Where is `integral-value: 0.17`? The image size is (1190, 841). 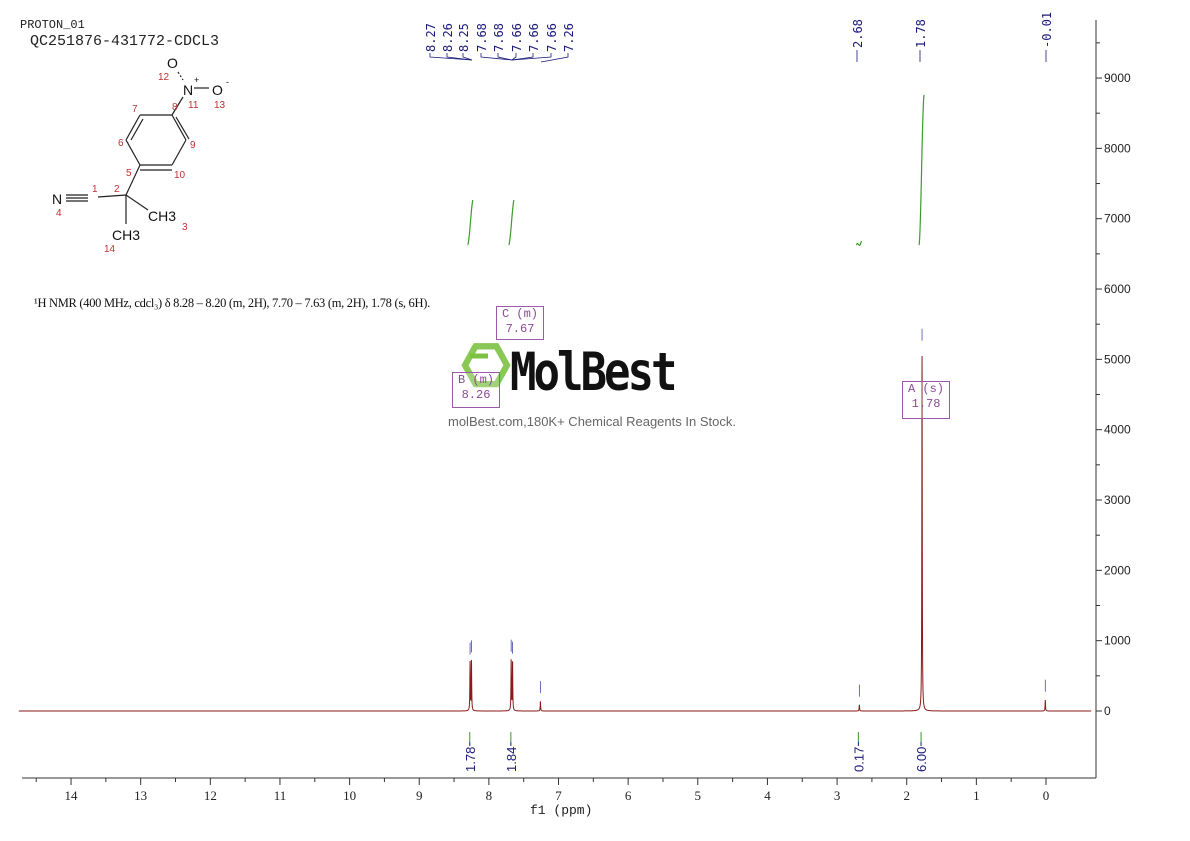
integral-value: 0.17 is located at coordinates (858, 759).